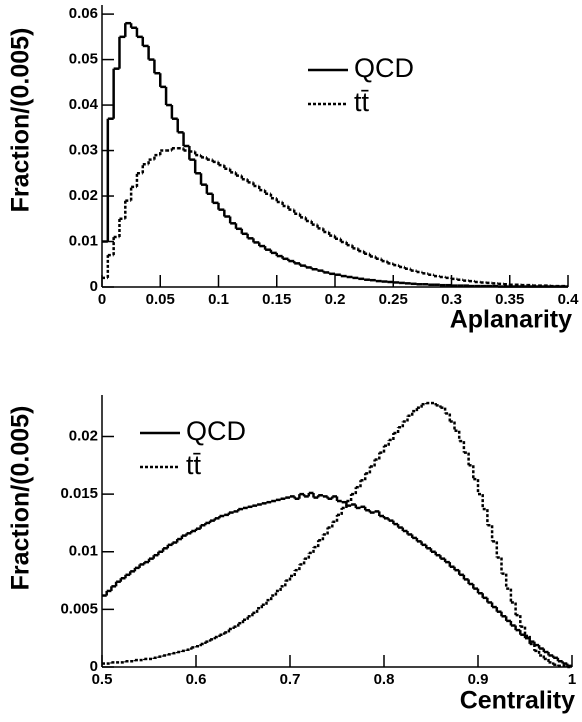  What do you see at coordinates (572, 679) in the screenshot?
I see `x-tick-label: 1` at bounding box center [572, 679].